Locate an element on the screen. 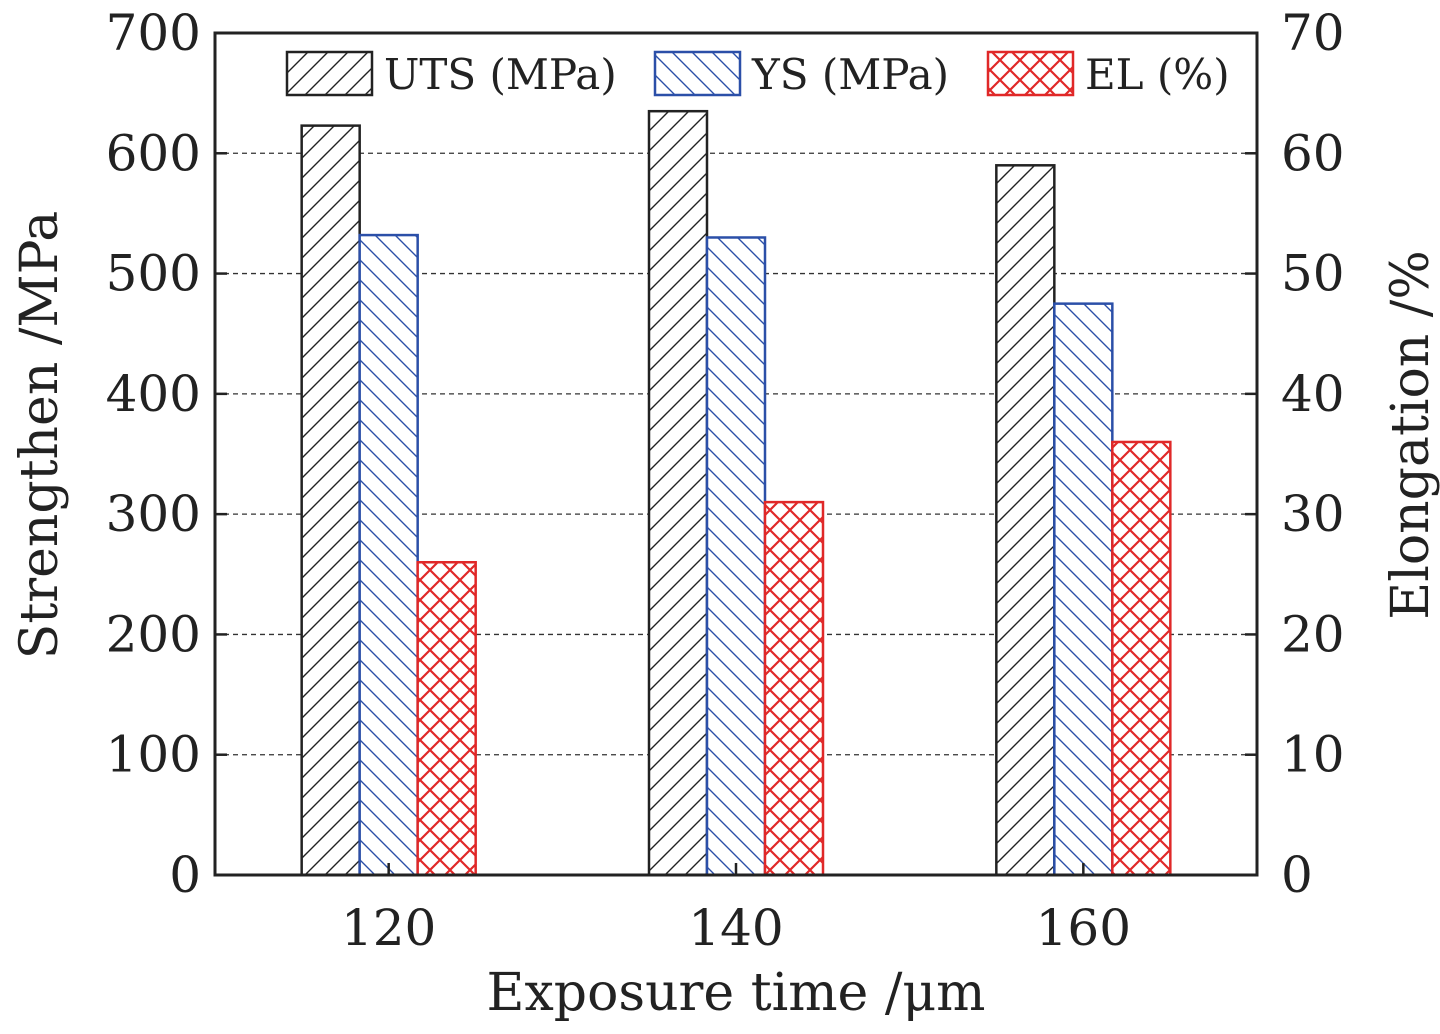  y-tick-label: 100 is located at coordinates (153, 755).